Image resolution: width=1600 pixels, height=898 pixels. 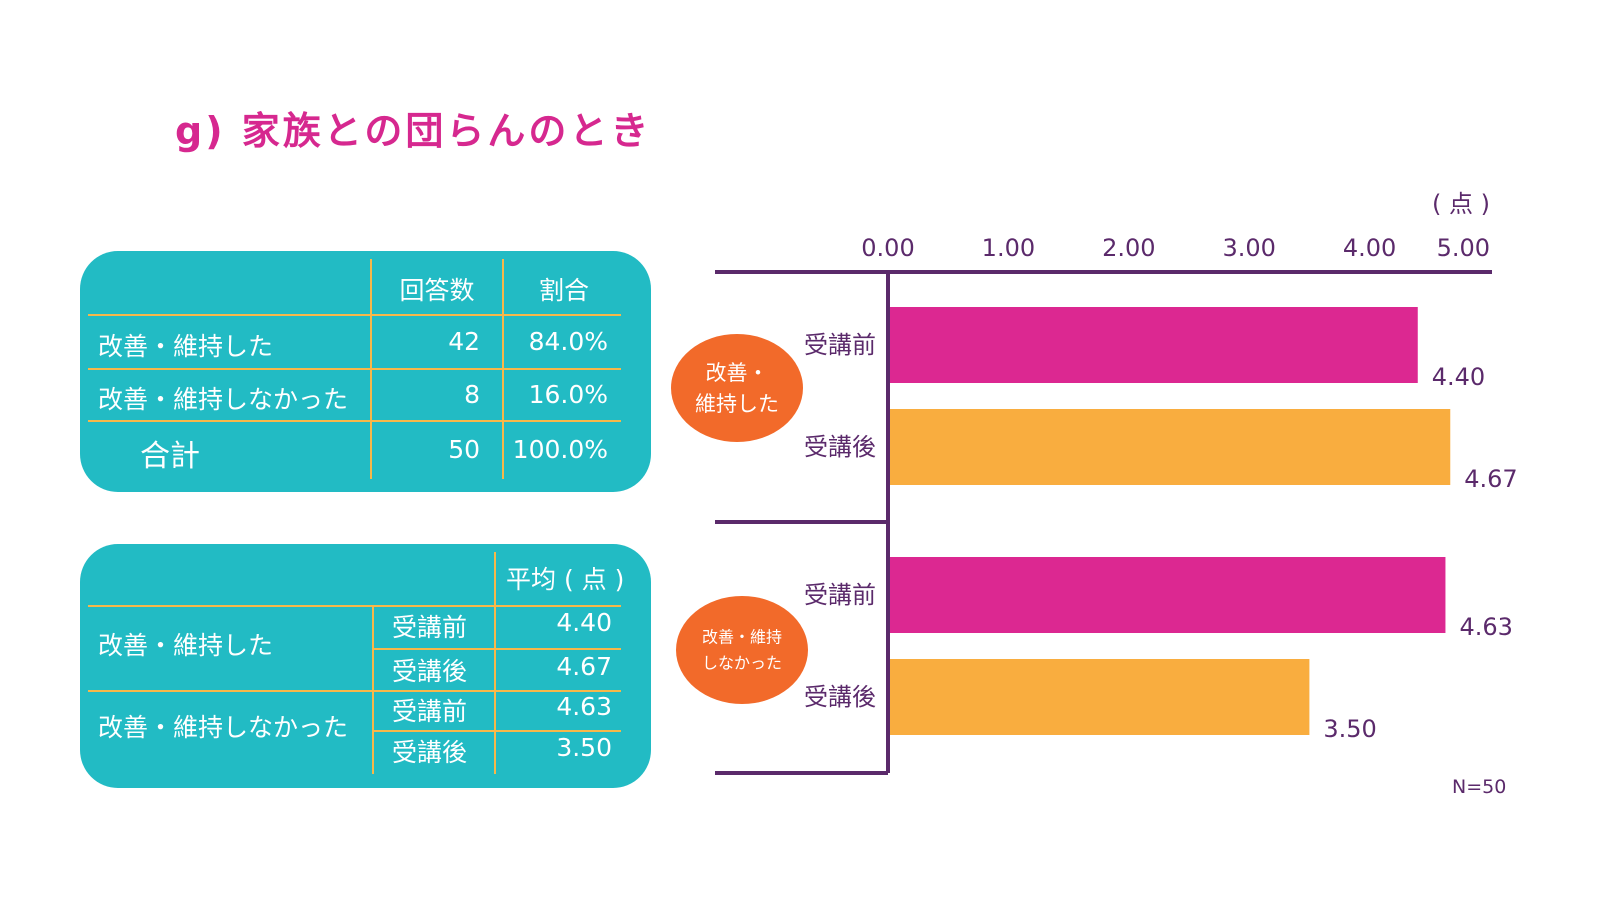 What do you see at coordinates (737, 373) in the screenshot?
I see `group-badge-label: 改善・` at bounding box center [737, 373].